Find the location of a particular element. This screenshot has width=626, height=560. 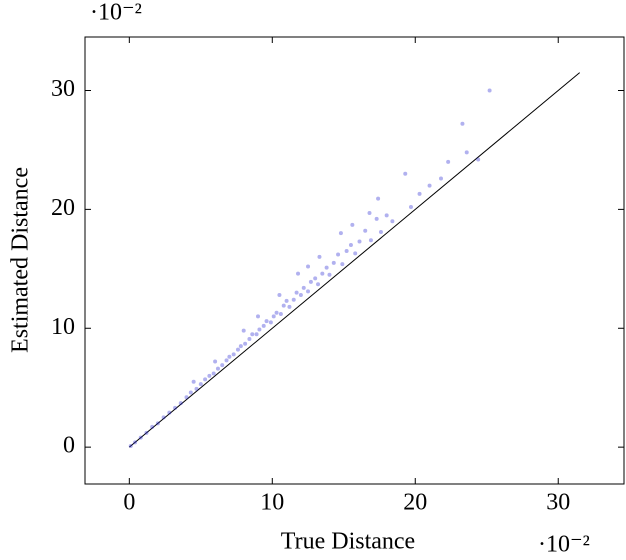

y-tick-label: 0 is located at coordinates (69, 446).